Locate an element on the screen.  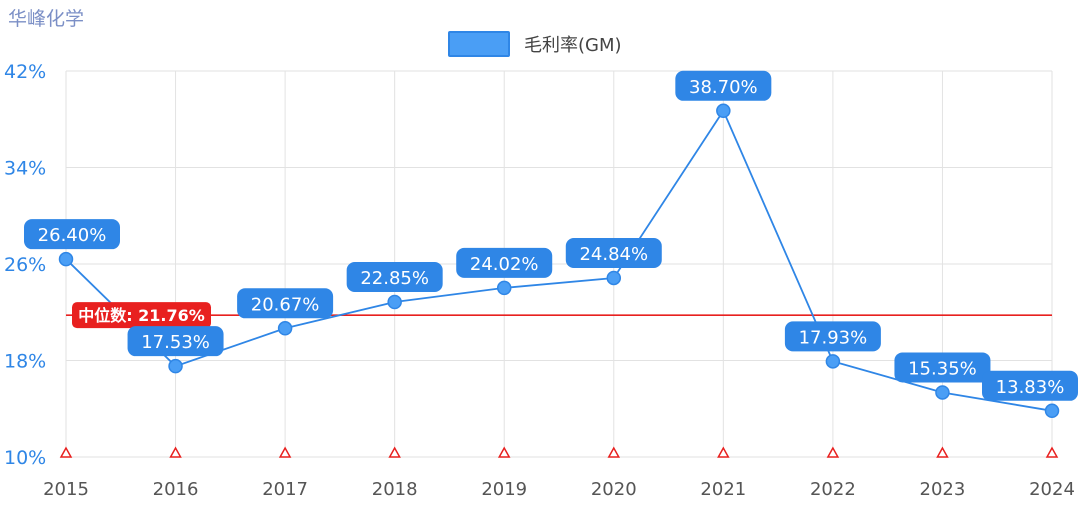
legend-label: 毛利率(GM) is located at coordinates (573, 45).